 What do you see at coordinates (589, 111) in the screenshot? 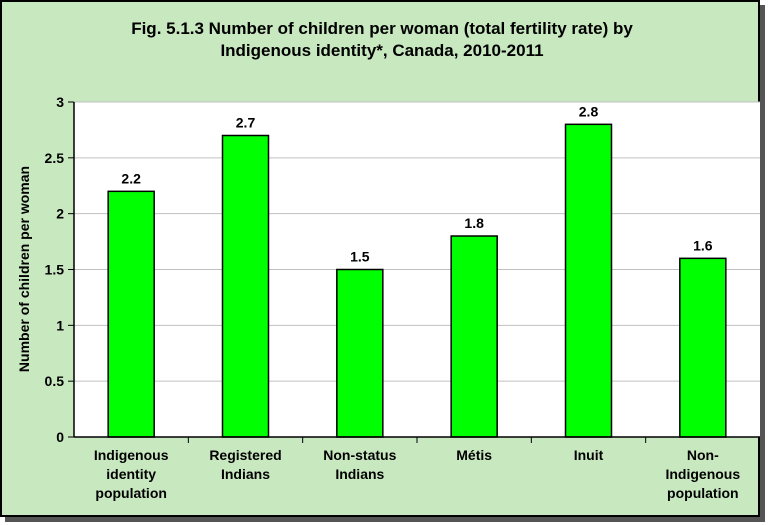
I see `data-label: 2.8` at bounding box center [589, 111].